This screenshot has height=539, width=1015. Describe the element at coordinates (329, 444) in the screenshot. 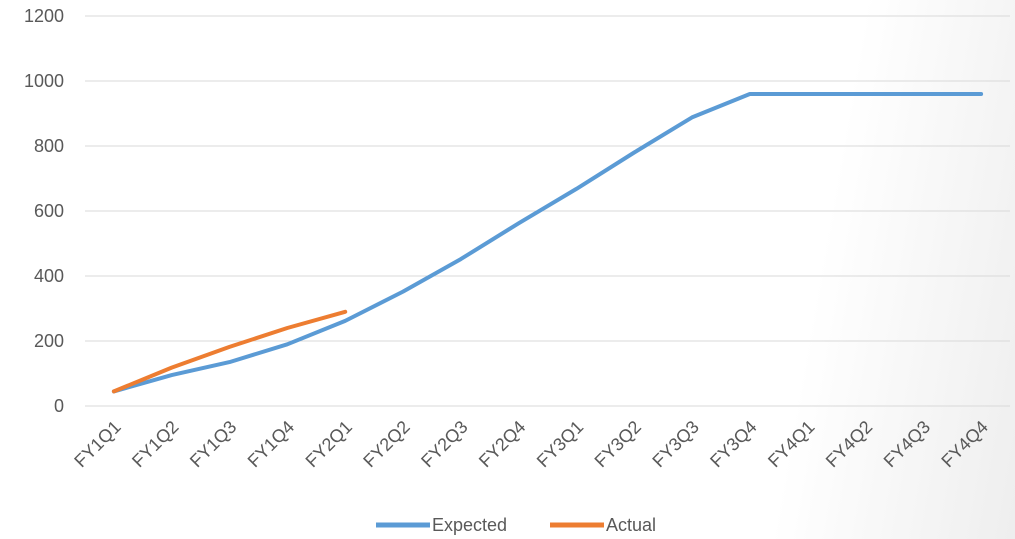

I see `x-tick-label: FY2Q1` at that location.